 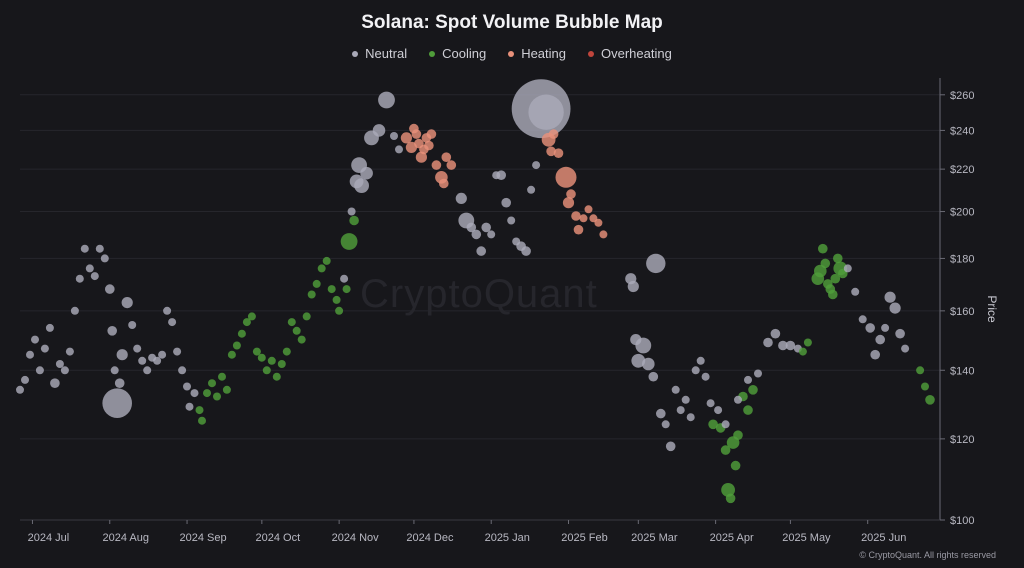 What do you see at coordinates (507, 538) in the screenshot?
I see `x-tick-label: 2025 Jan` at bounding box center [507, 538].